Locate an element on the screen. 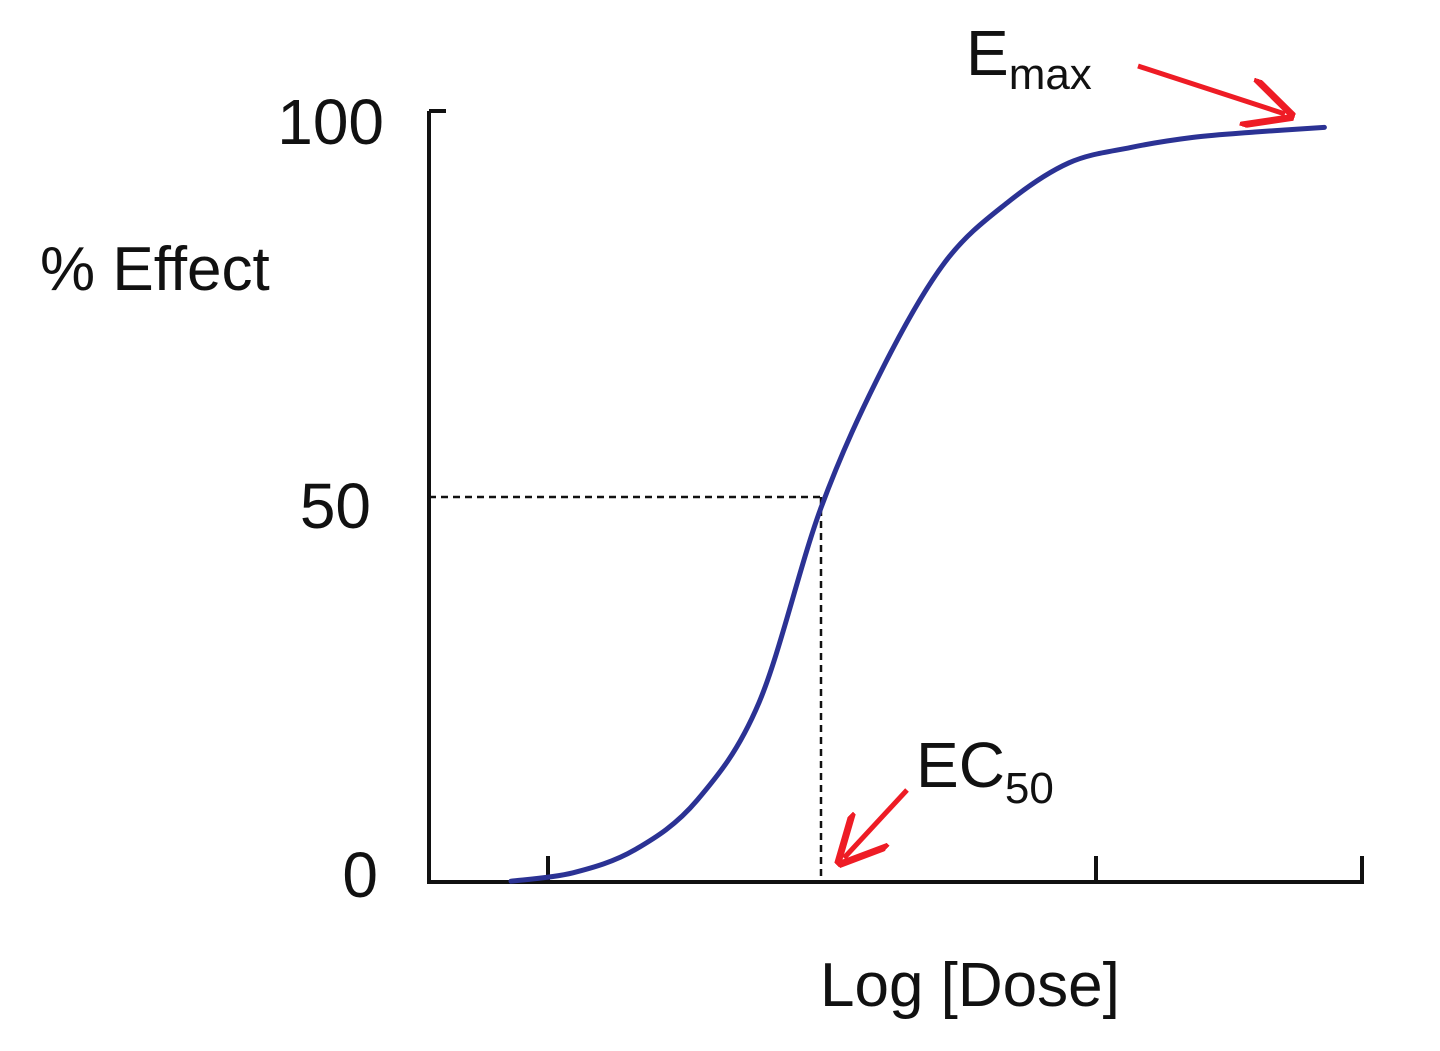  x-axis-title: Log [Dose] is located at coordinates (970, 985).